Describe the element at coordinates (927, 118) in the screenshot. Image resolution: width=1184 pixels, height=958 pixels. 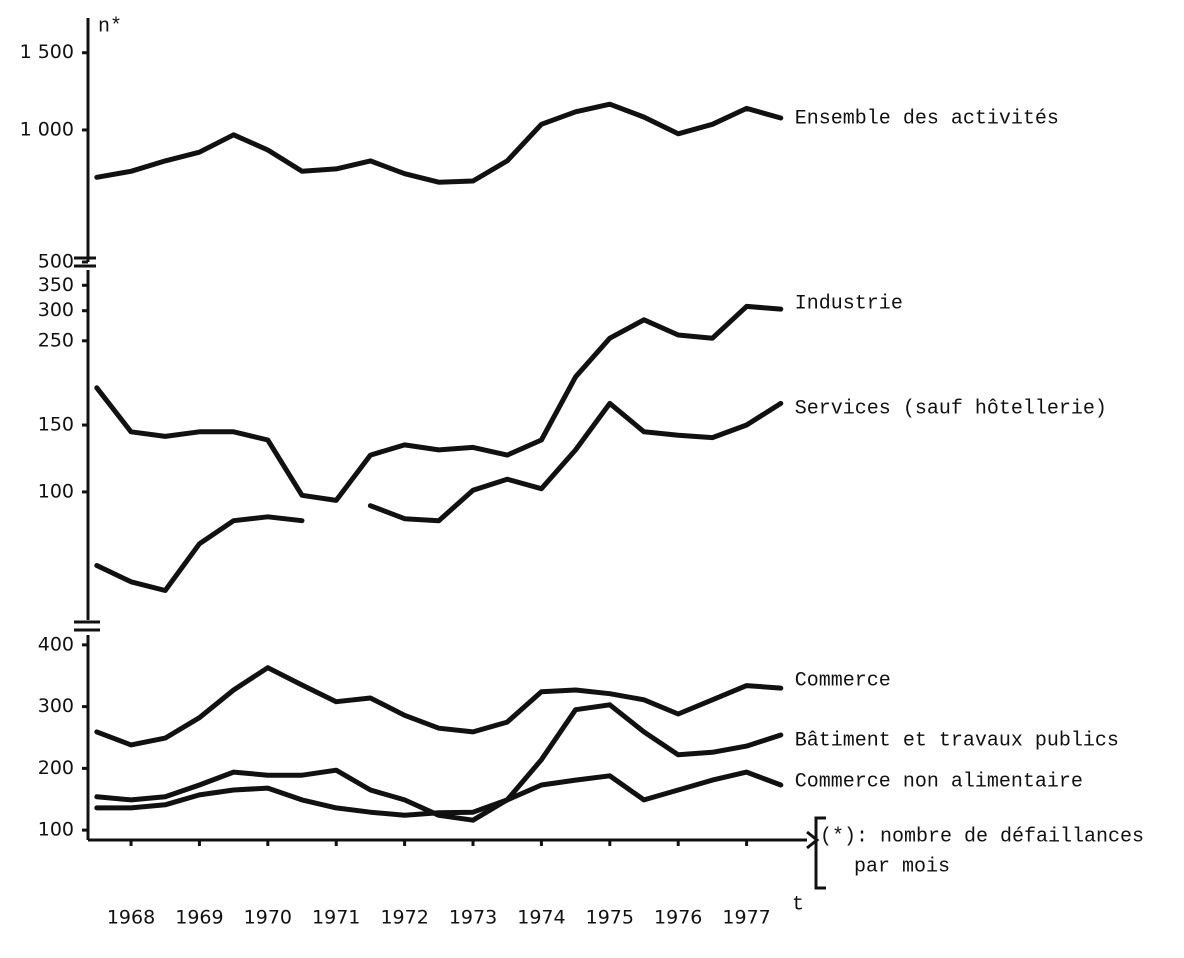
I see `series-label: Ensemble des activités` at that location.